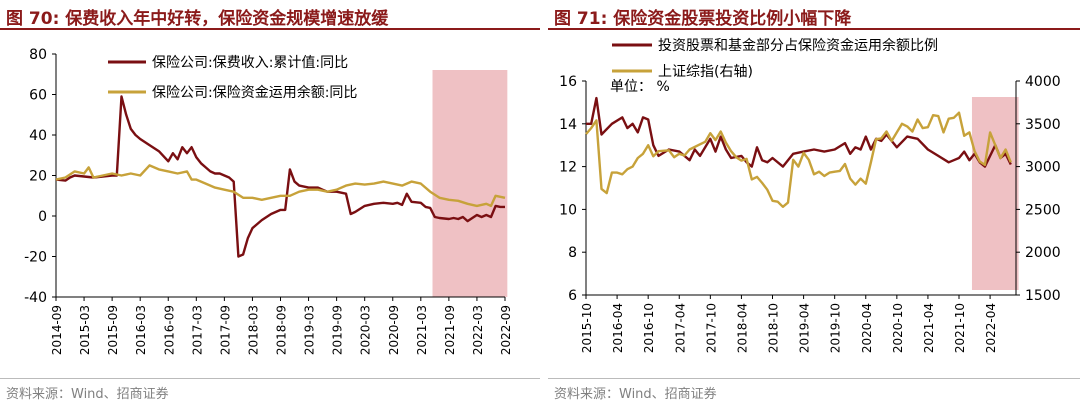 The width and height of the screenshot is (1080, 404). What do you see at coordinates (898, 328) in the screenshot?
I see `x-tick-label: 2020-10` at bounding box center [898, 328].